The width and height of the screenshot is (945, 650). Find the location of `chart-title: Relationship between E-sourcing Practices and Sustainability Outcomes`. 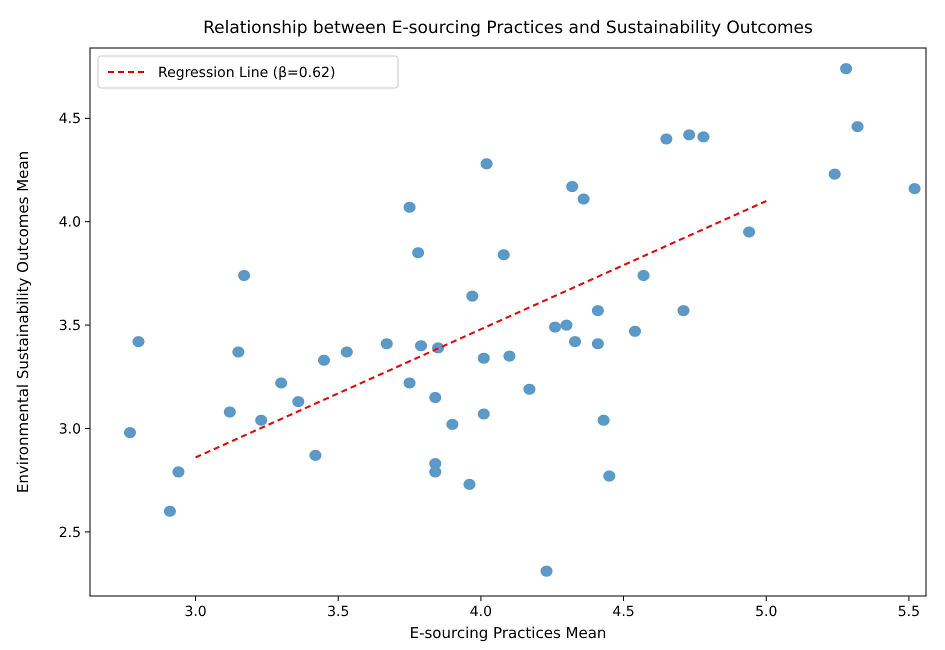

chart-title: Relationship between E-sourcing Practices and Sustainability Outcomes is located at coordinates (508, 28).